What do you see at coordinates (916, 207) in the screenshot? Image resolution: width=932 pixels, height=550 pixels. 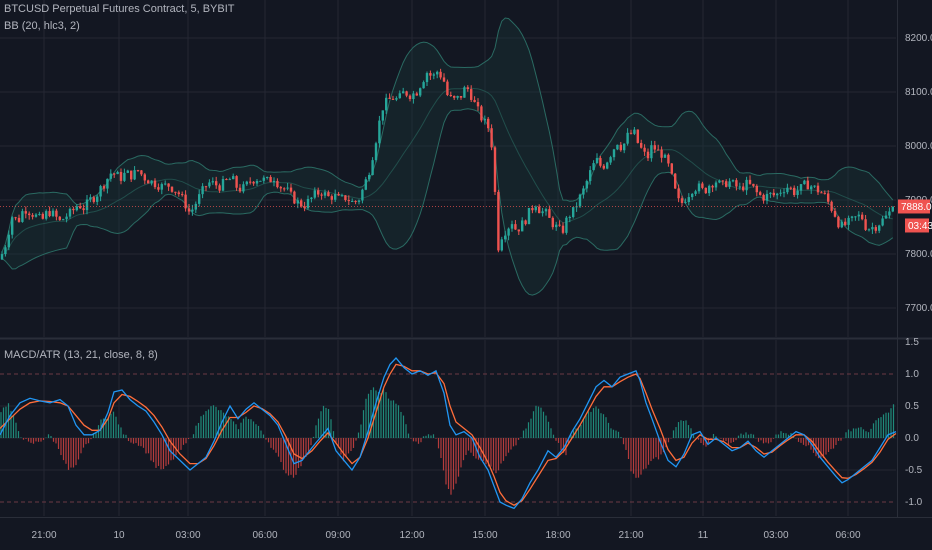 I see `last-price-value: 7888.0` at bounding box center [916, 207].